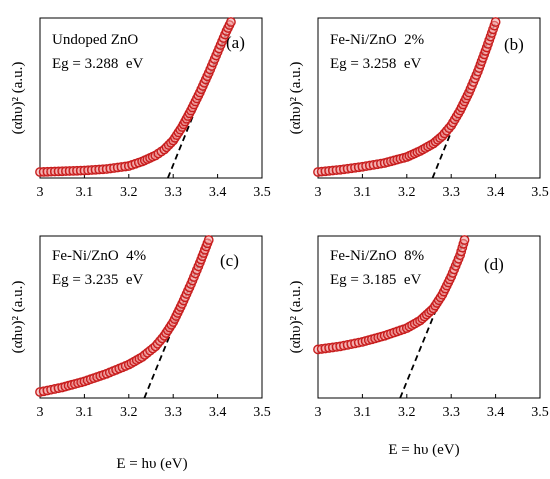 Image resolution: width=550 pixels, height=479 pixels. I want to click on y-axis-title-c: (αhυ)² (a.u.), so click(18, 317).